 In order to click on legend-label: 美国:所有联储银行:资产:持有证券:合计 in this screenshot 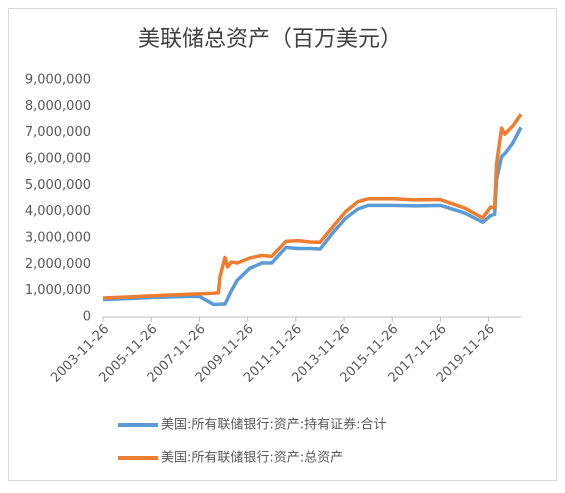, I will do `click(274, 425)`.